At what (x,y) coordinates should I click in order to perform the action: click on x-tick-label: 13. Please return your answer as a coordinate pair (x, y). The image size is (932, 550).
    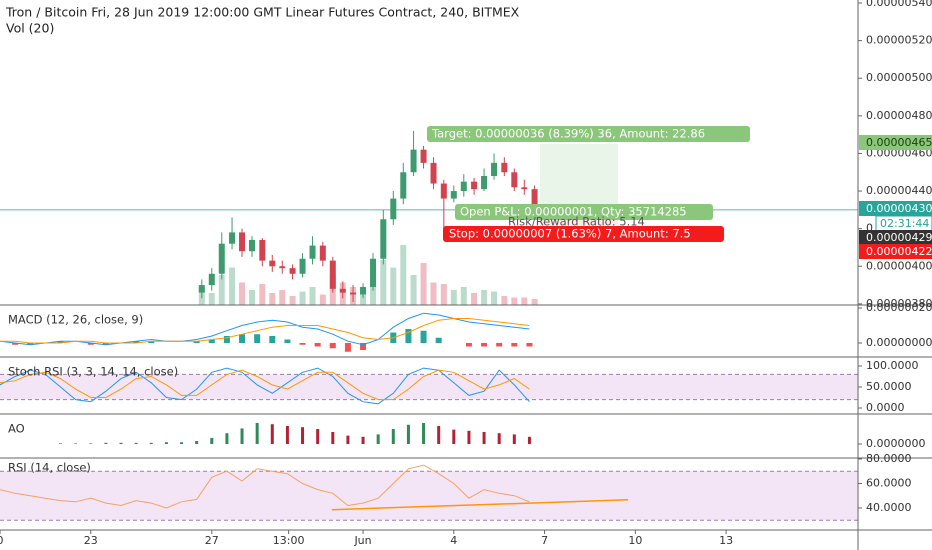
    Looking at the image, I should click on (726, 540).